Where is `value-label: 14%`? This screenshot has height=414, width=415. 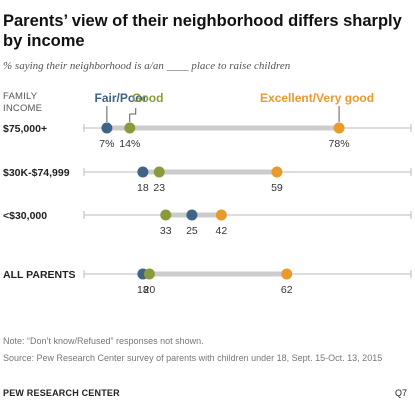
value-label: 14% is located at coordinates (129, 144).